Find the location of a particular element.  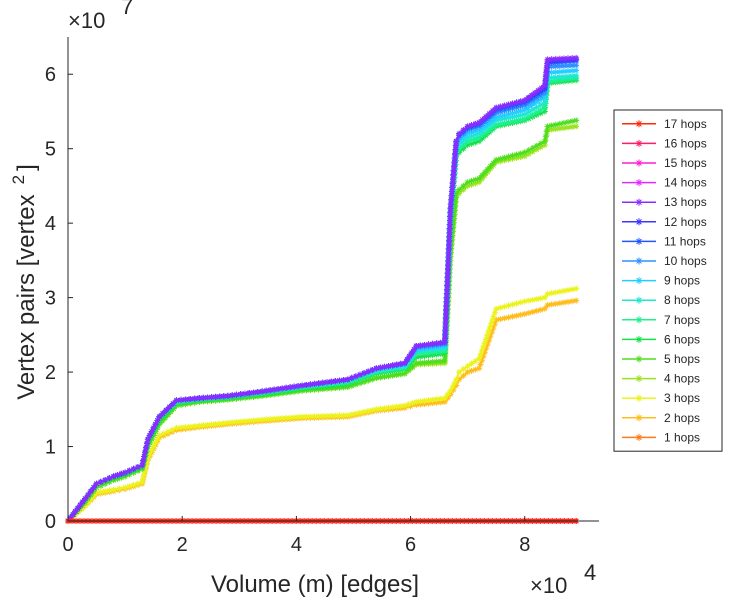

x-tick-label: 0 is located at coordinates (67, 545).